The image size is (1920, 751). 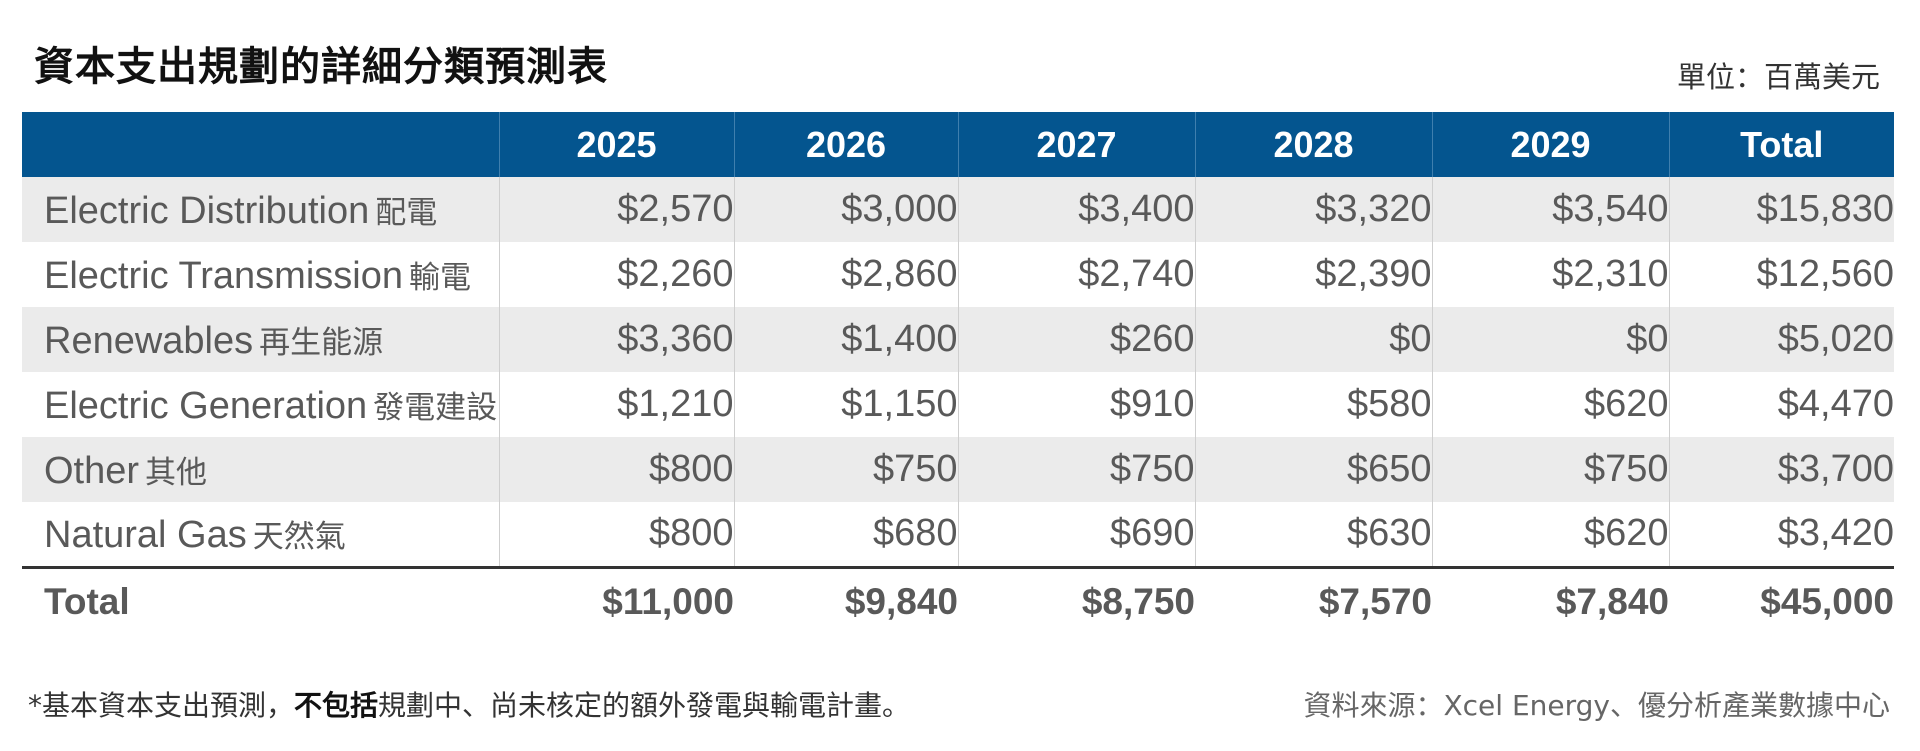 What do you see at coordinates (1314, 274) in the screenshot?
I see `cell-2028: $2,390` at bounding box center [1314, 274].